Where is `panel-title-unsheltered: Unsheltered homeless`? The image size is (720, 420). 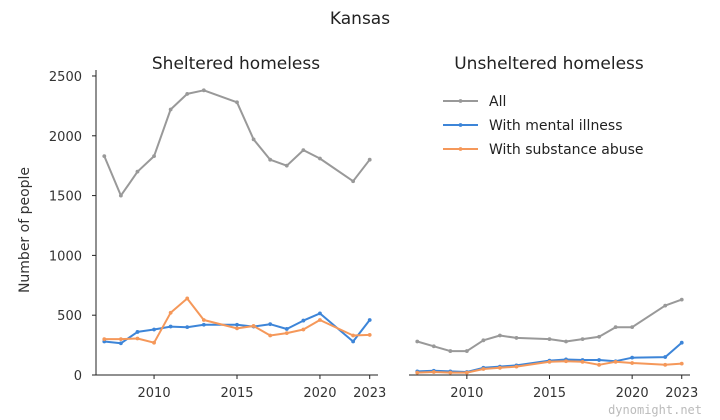 panel-title-unsheltered: Unsheltered homeless is located at coordinates (549, 64).